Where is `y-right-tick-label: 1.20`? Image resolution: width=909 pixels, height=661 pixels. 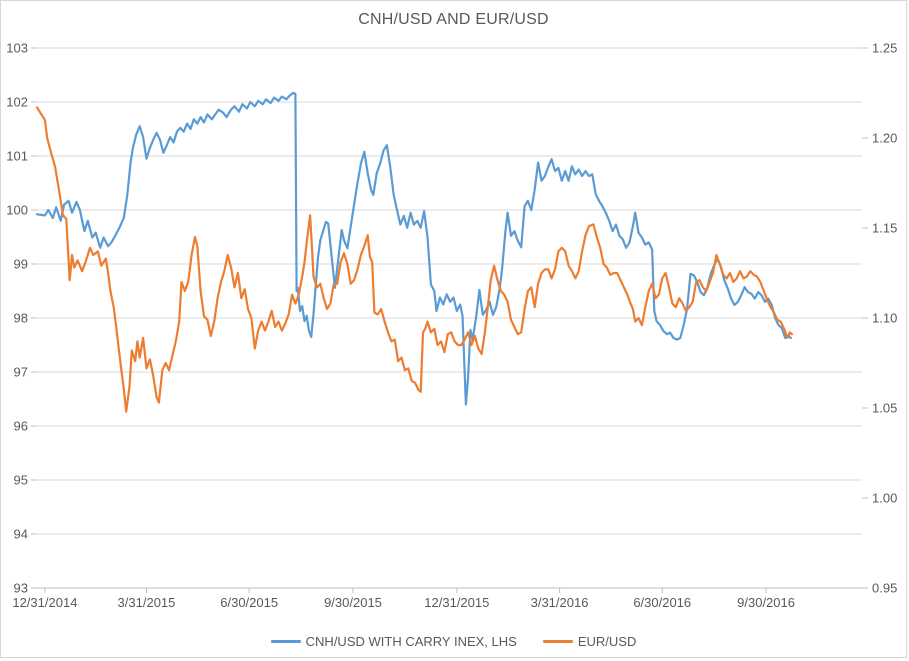
y-right-tick-label: 1.20 is located at coordinates (884, 138).